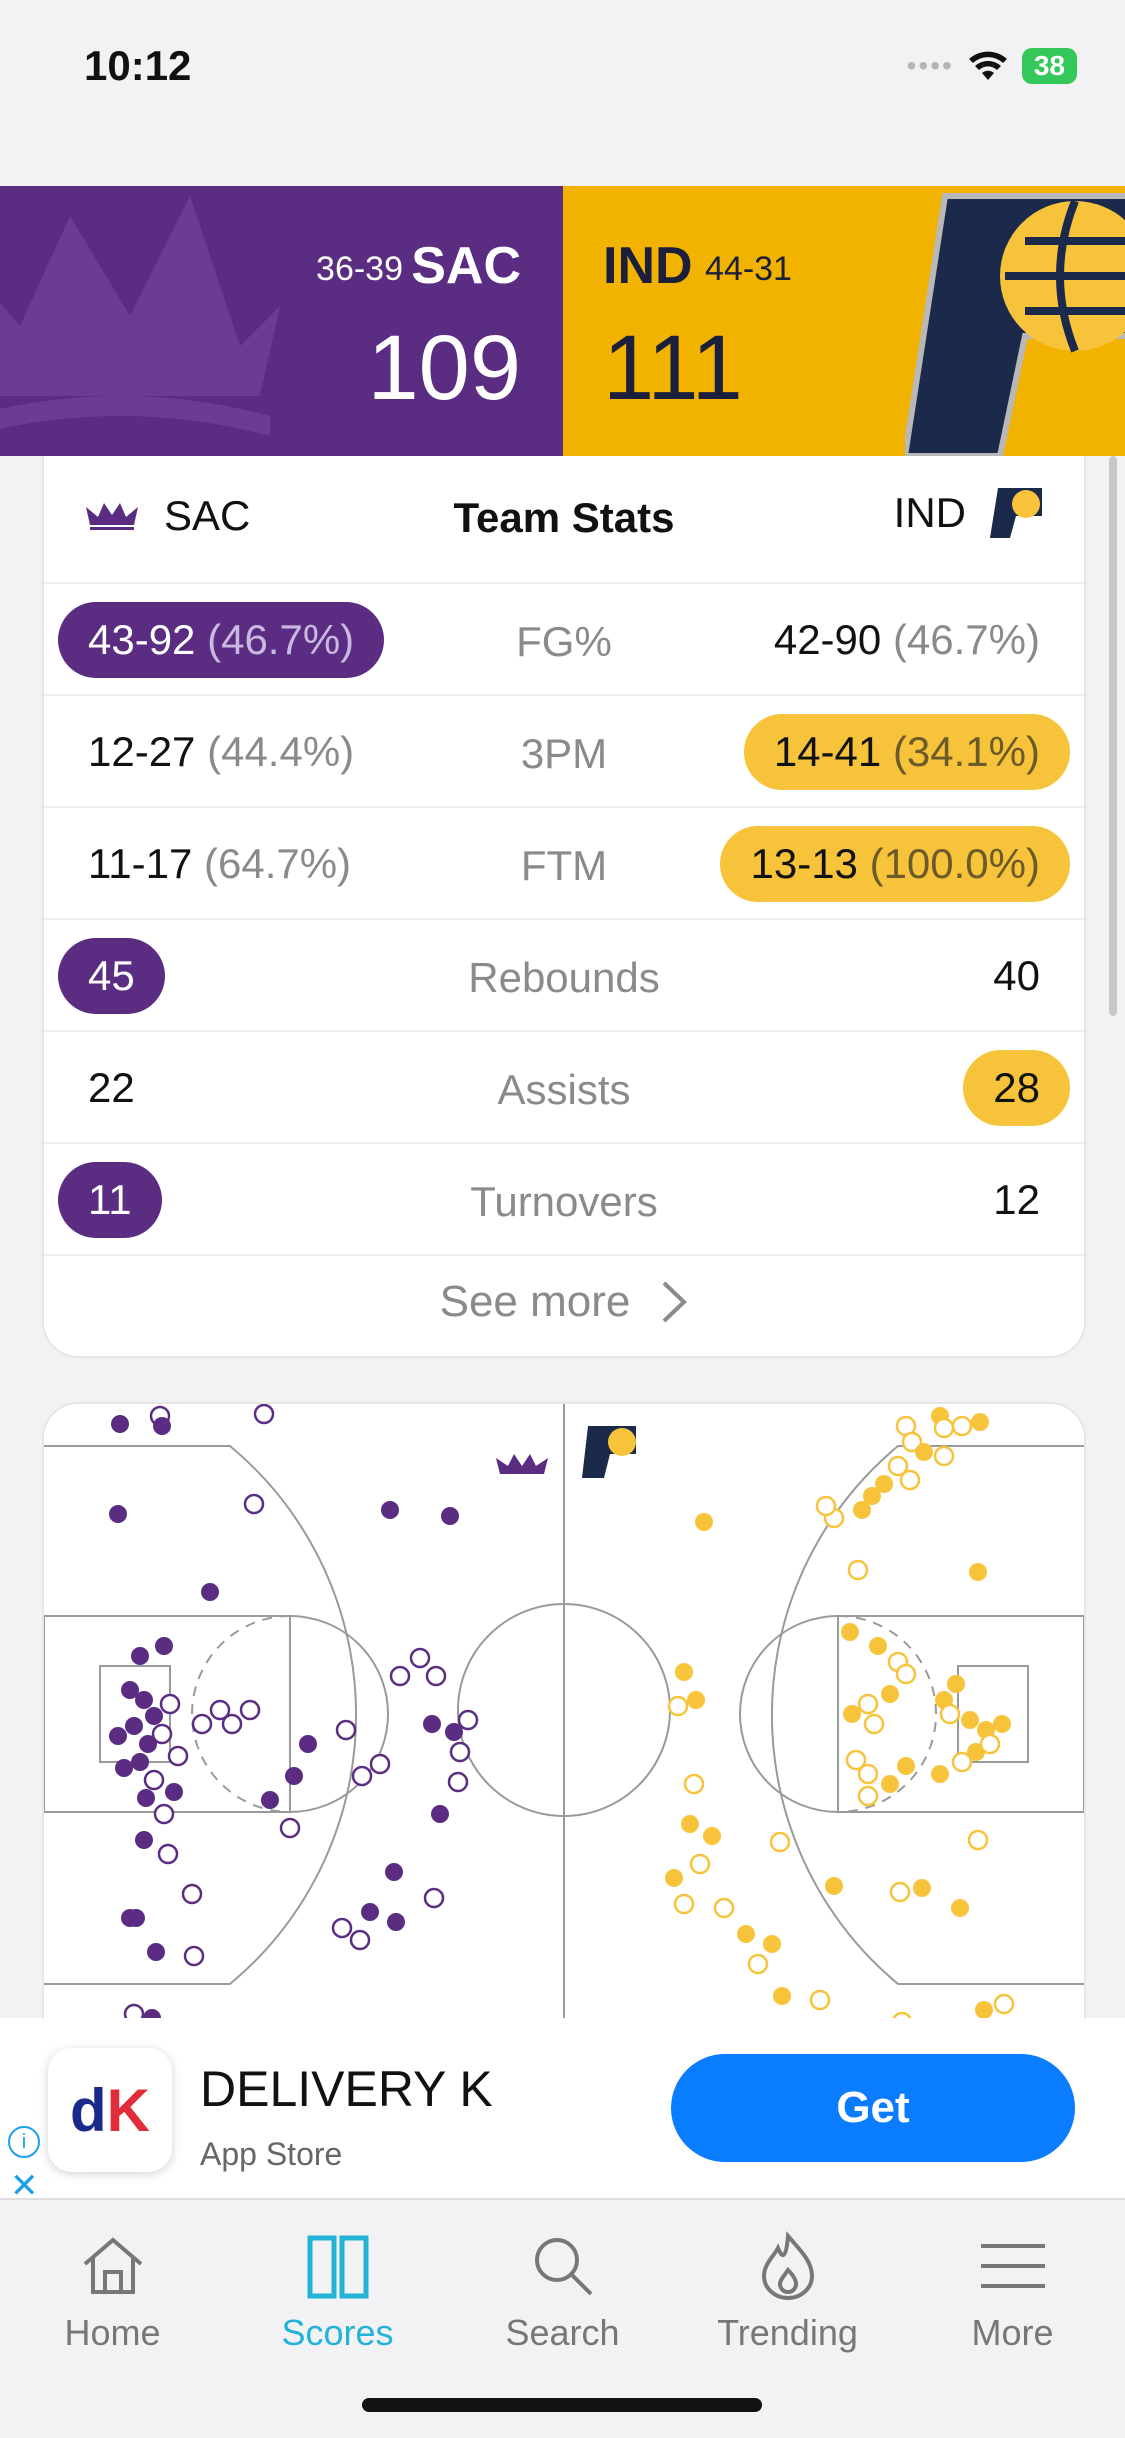 The height and width of the screenshot is (2438, 1125). Describe the element at coordinates (337, 2267) in the screenshot. I see `scores-icon` at that location.